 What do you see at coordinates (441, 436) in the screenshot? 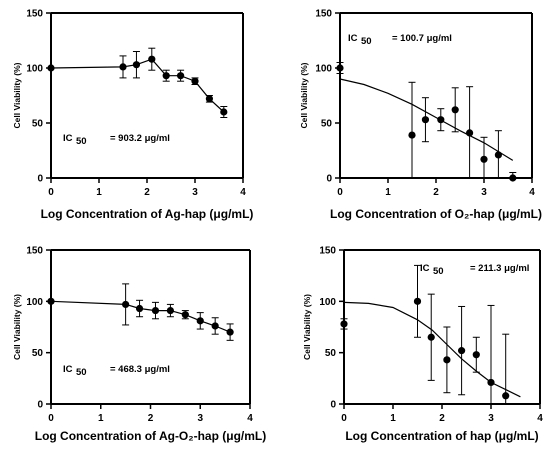
I see `x-axis-label: Log Concentration of hap (μg/mL)` at bounding box center [441, 436].